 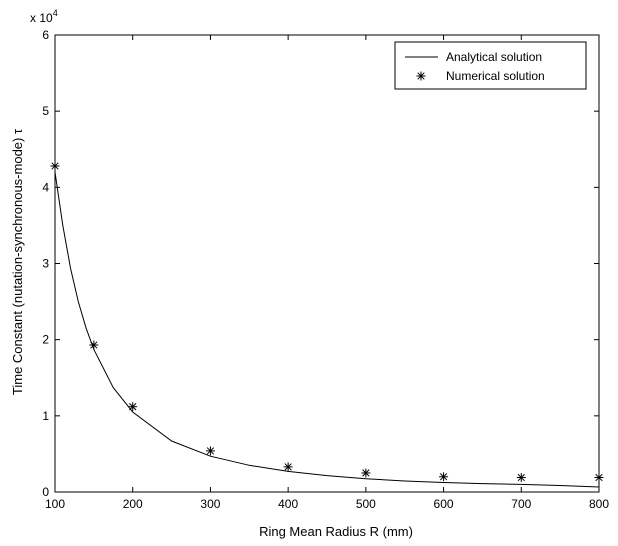 I want to click on x-tick-label: 100, so click(x=55, y=504).